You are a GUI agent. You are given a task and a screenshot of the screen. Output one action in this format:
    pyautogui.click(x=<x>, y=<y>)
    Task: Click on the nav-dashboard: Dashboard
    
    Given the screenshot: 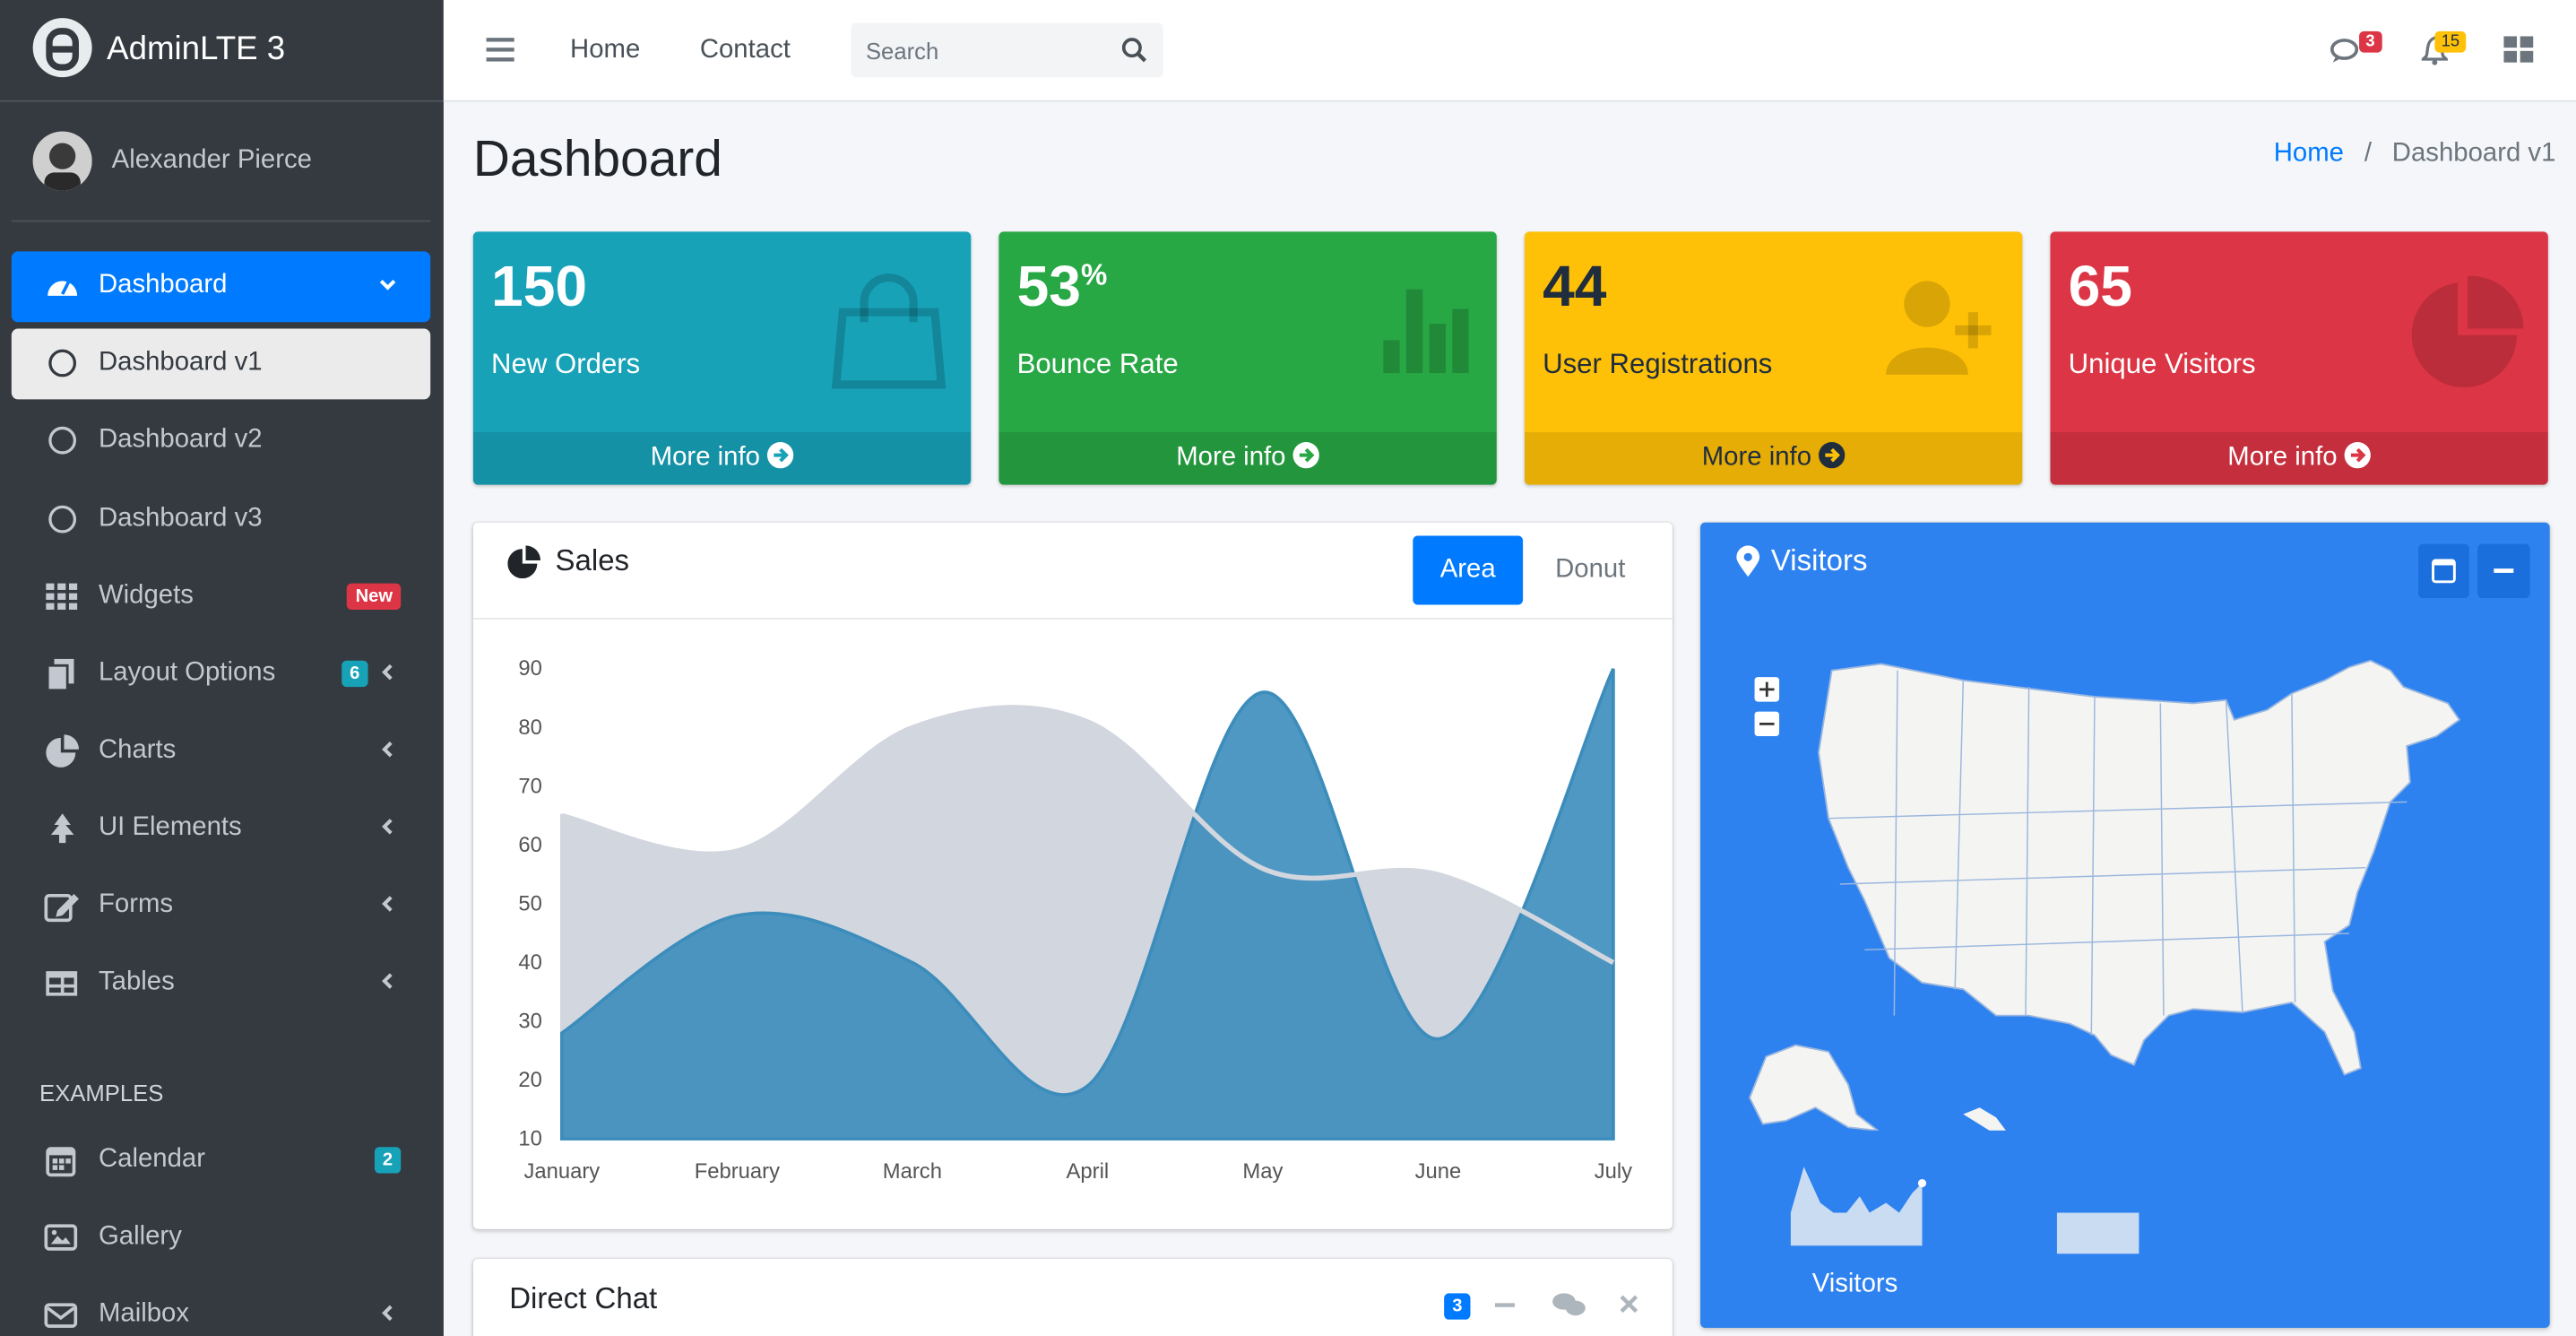 What is the action you would take?
    pyautogui.click(x=221, y=287)
    